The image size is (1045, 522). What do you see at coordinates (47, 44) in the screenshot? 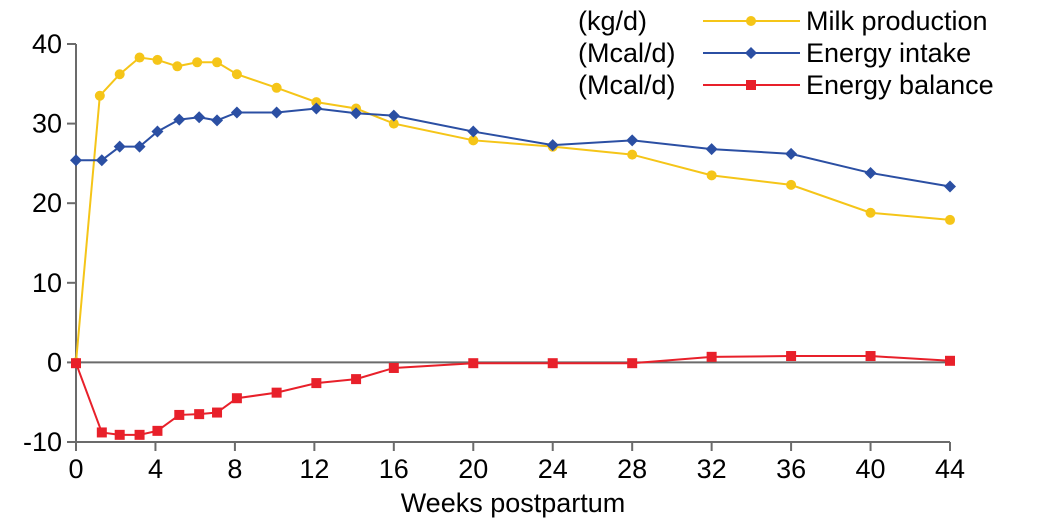
I see `y-tick-label: 40` at bounding box center [47, 44].